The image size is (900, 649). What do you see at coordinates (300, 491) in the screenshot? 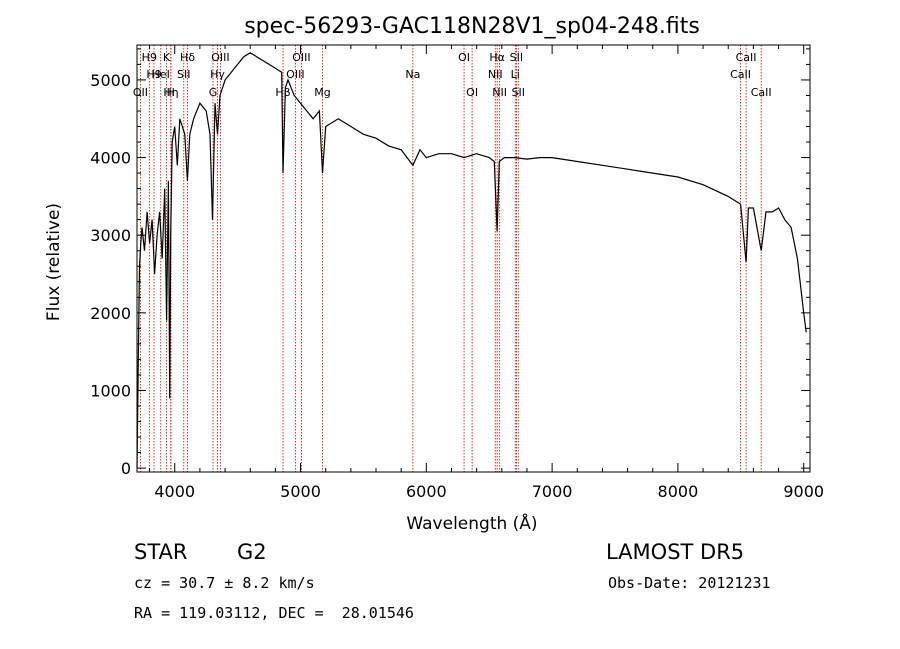
I see `x-tick-label: 5000` at bounding box center [300, 491].